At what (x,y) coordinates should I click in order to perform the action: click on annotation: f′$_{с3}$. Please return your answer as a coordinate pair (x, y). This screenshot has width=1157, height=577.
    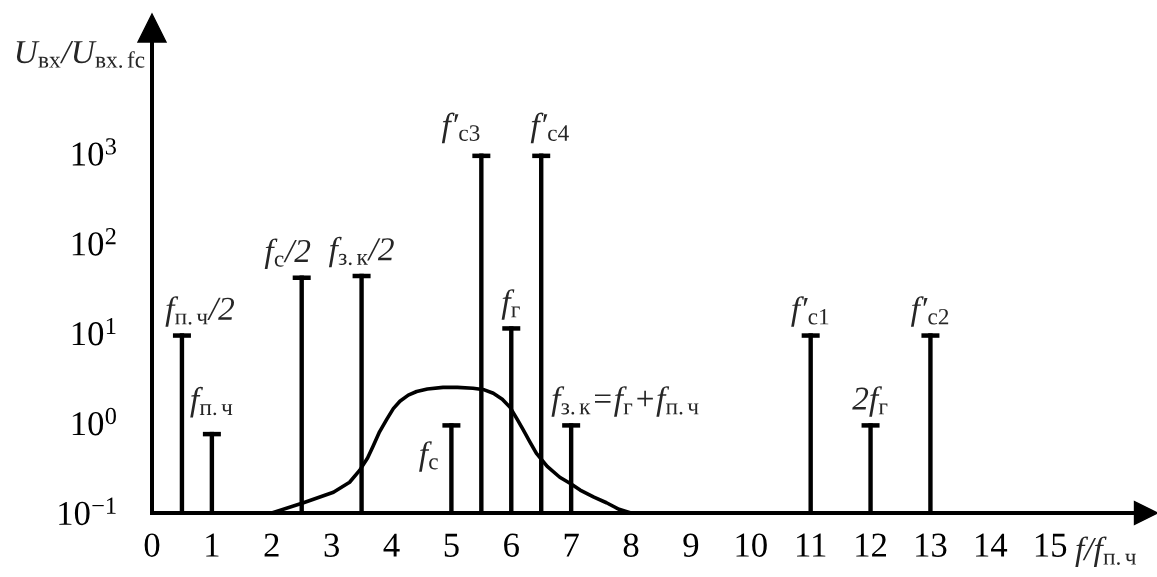
    Looking at the image, I should click on (460, 128).